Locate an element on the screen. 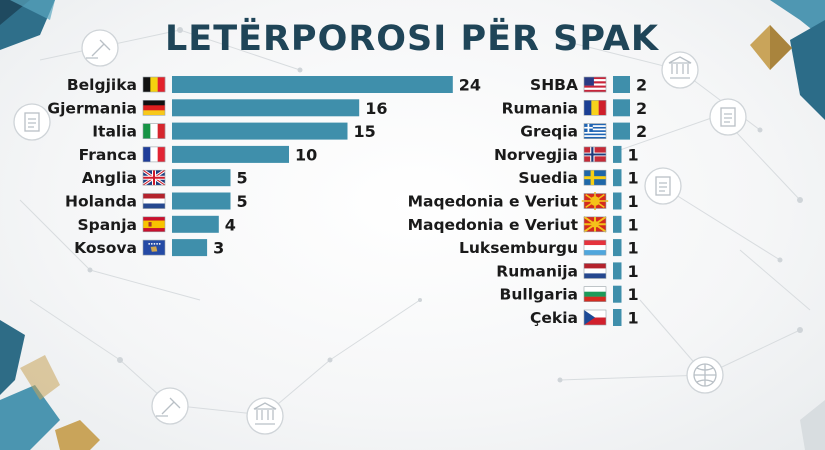 This screenshot has width=825, height=450. category-label: Italia is located at coordinates (114, 132).